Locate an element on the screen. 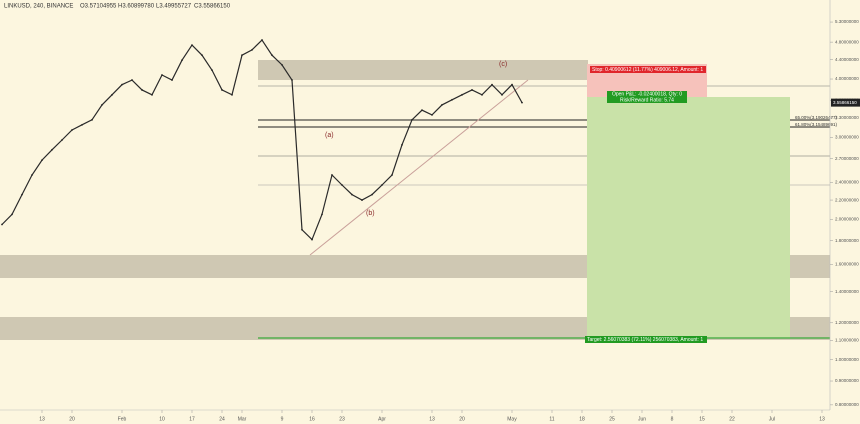 This screenshot has width=860, height=424. current-price: 3.55866150 is located at coordinates (845, 102).